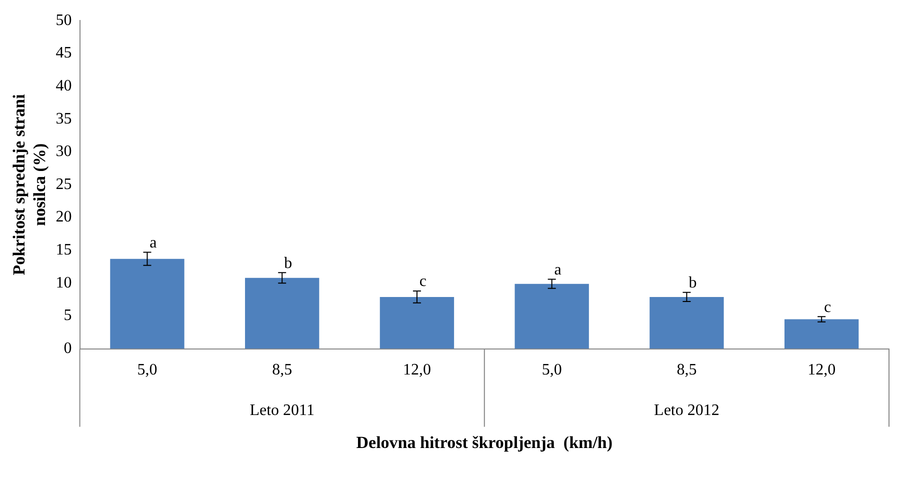  What do you see at coordinates (64, 20) in the screenshot?
I see `y-tick-label: 50` at bounding box center [64, 20].